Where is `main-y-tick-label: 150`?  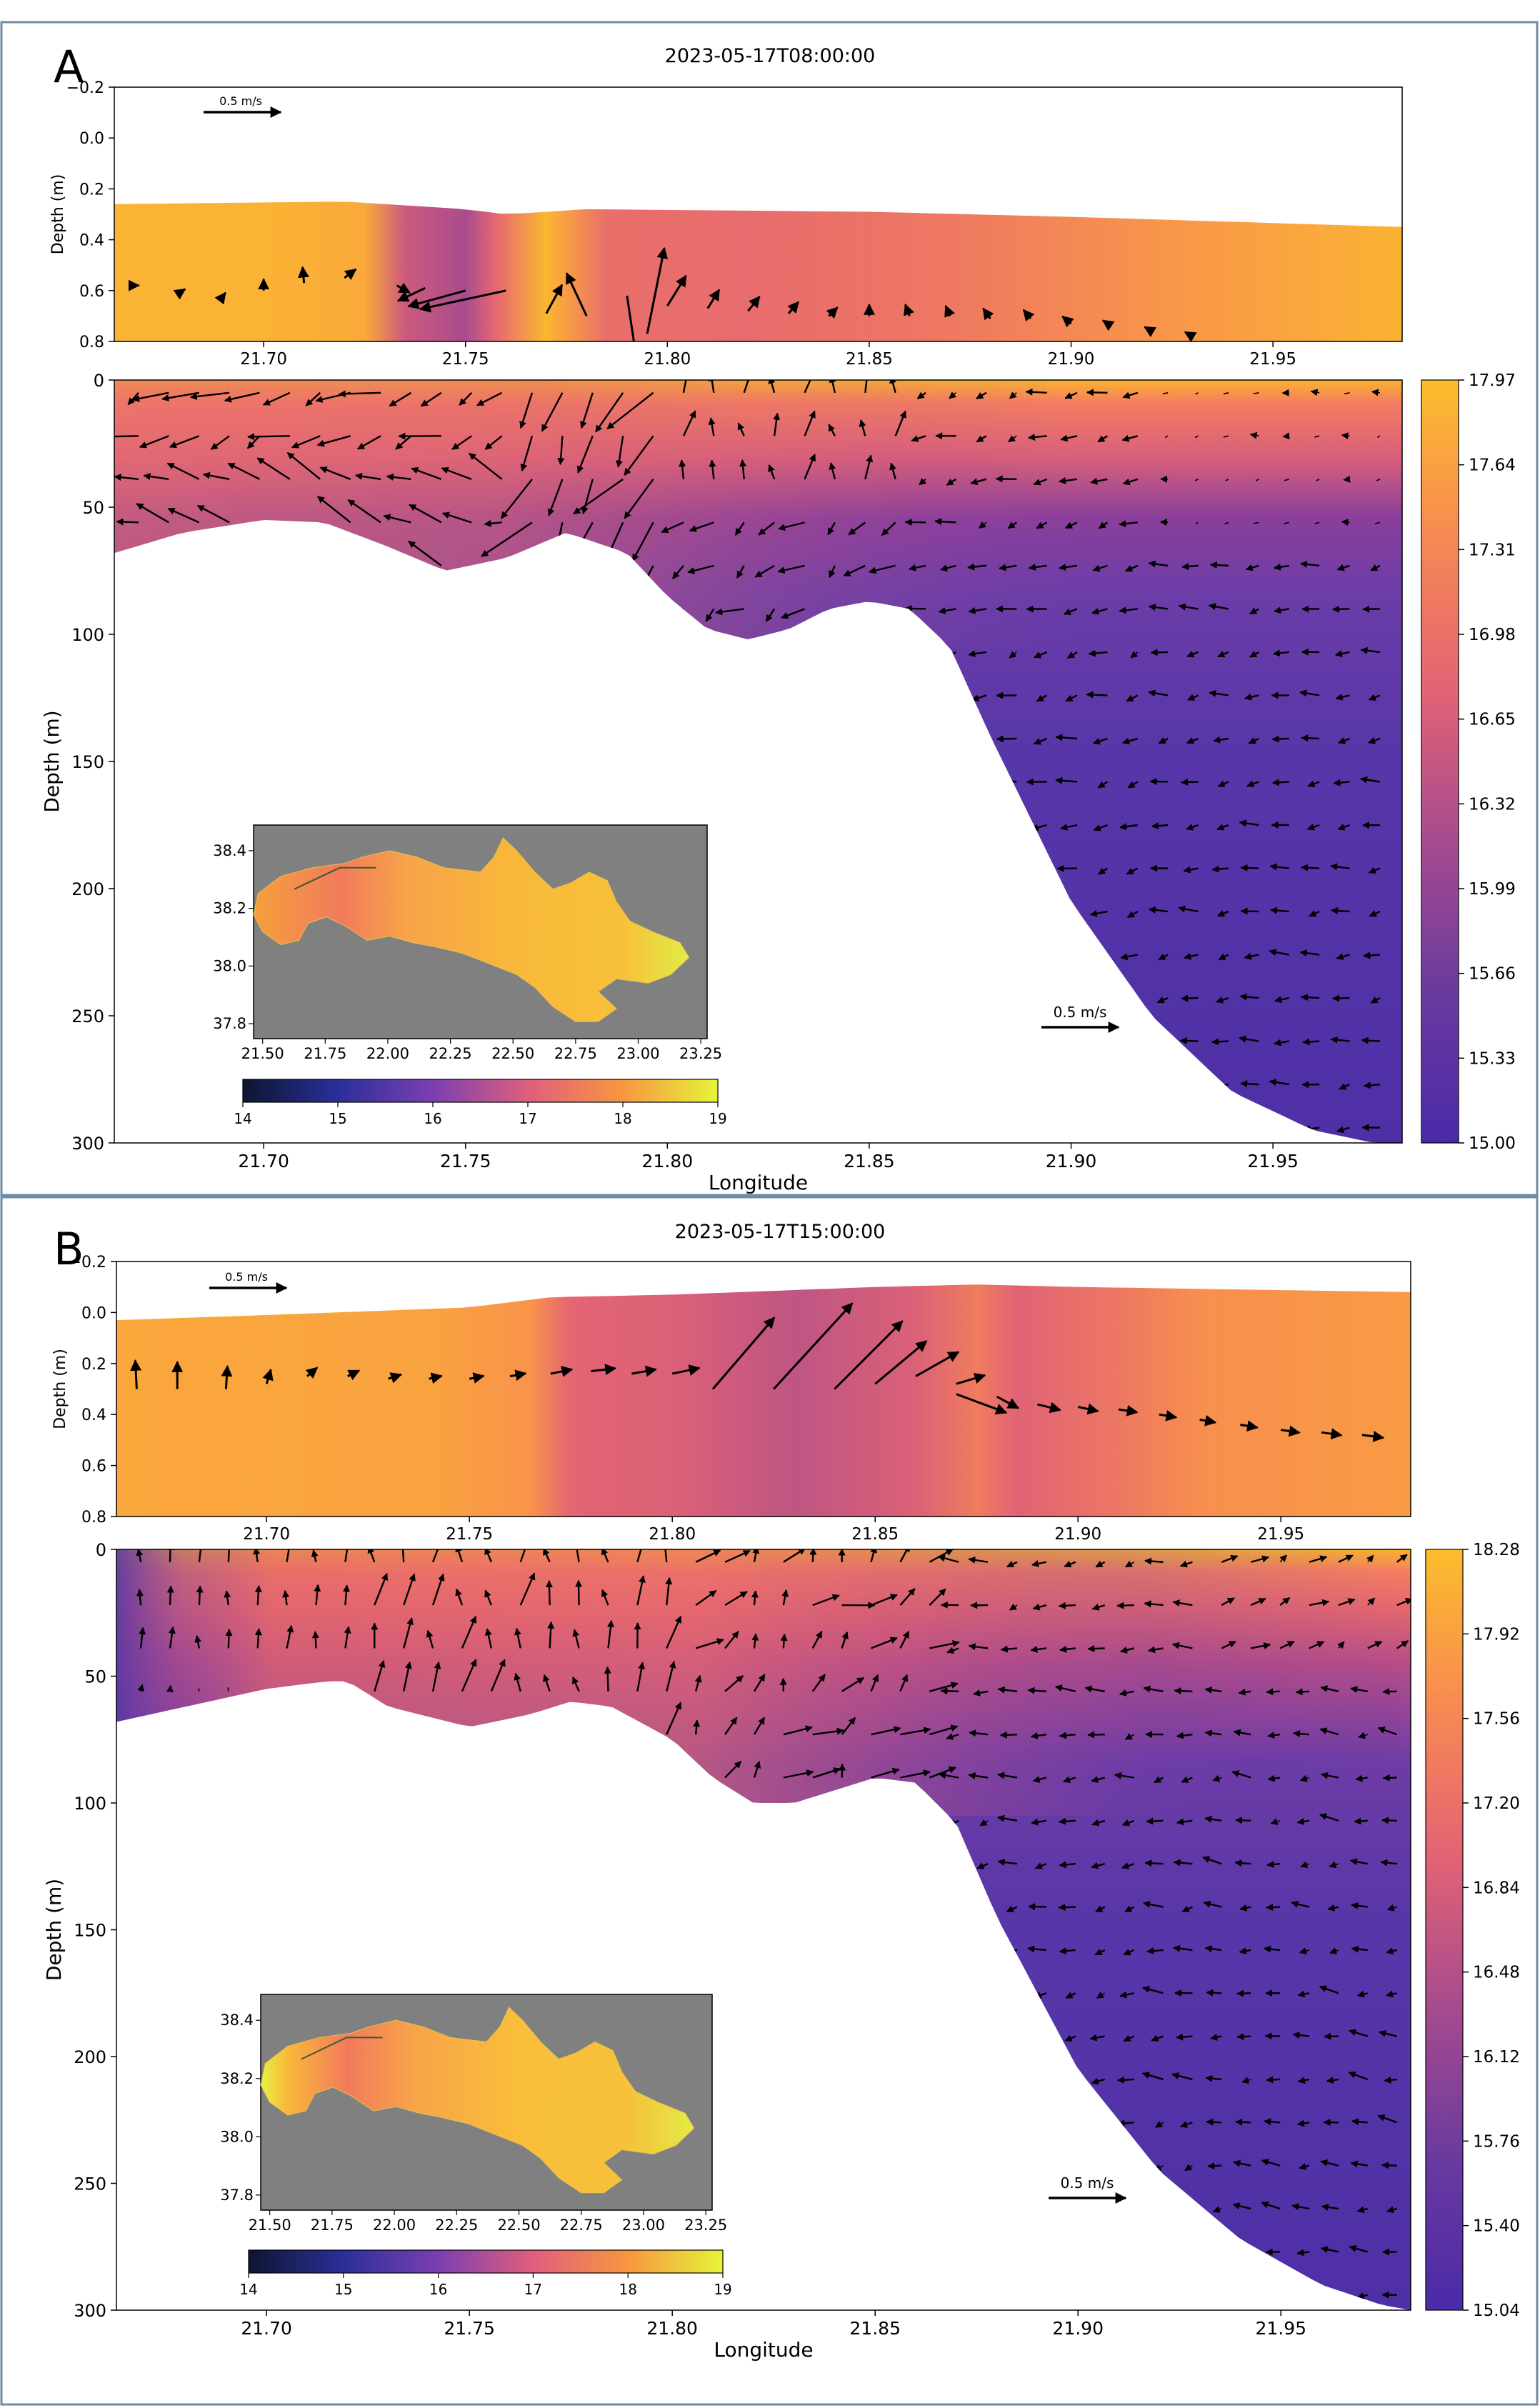 main-y-tick-label: 150 is located at coordinates (87, 762).